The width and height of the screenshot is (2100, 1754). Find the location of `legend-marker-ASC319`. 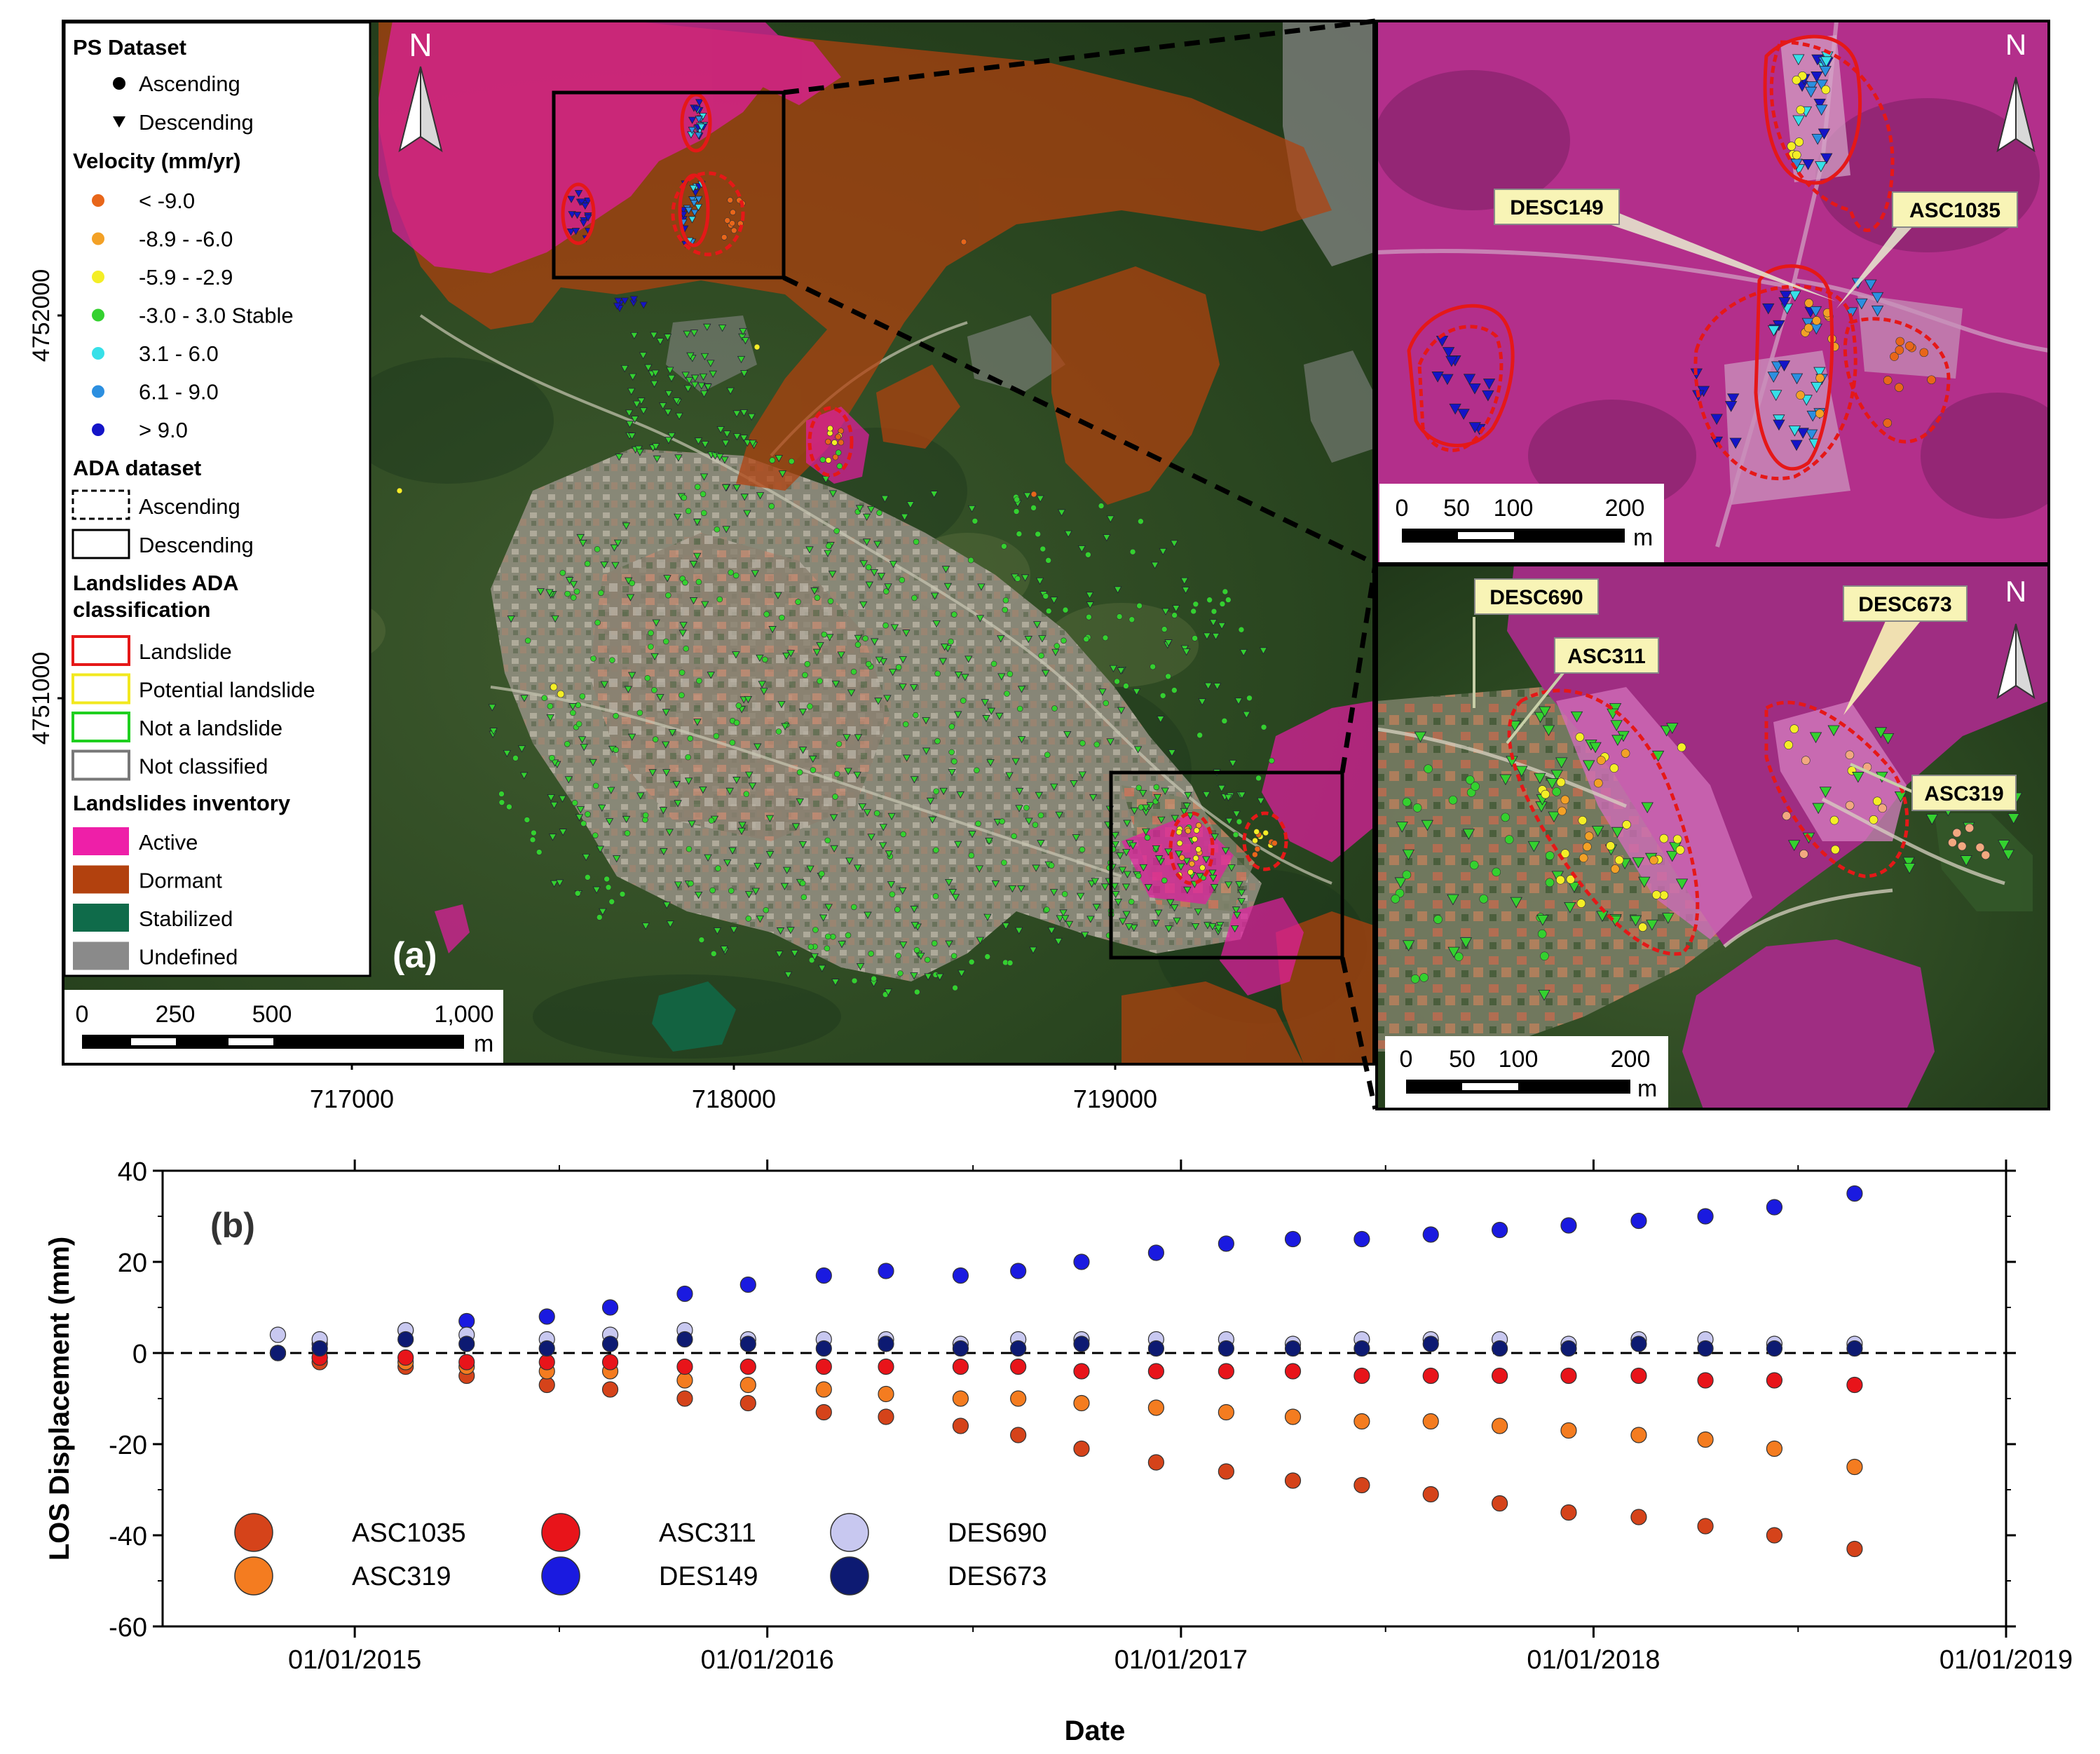

legend-marker-ASC319 is located at coordinates (253, 1576).